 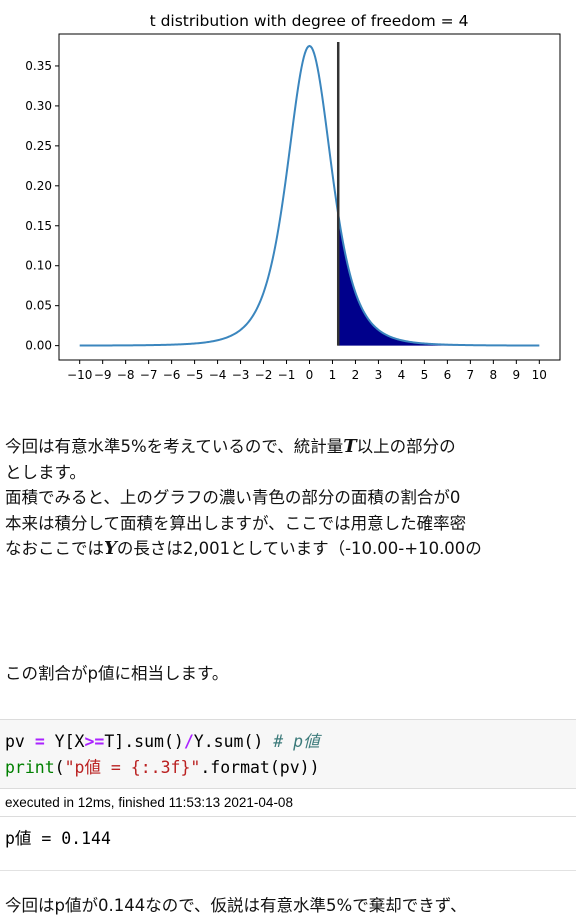 What do you see at coordinates (230, 446) in the screenshot?
I see `text-line: 今回は有意水準5%を考えているので、統計量T以上の部分の` at bounding box center [230, 446].